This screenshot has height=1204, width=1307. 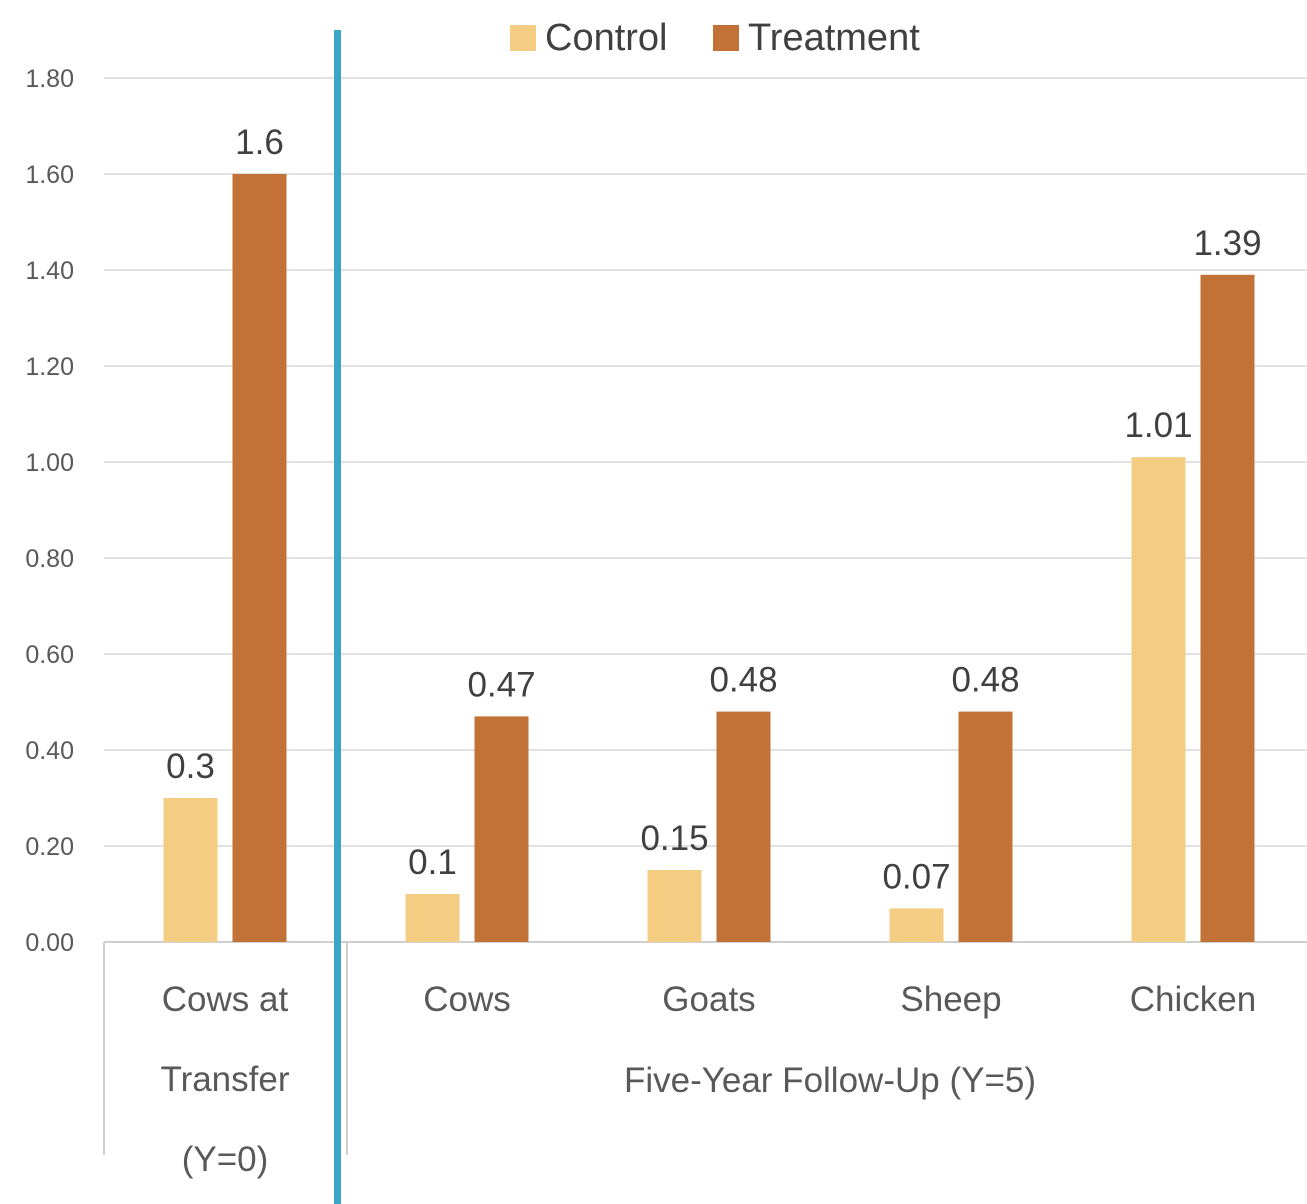 What do you see at coordinates (1158, 425) in the screenshot?
I see `data-label: 1.01` at bounding box center [1158, 425].